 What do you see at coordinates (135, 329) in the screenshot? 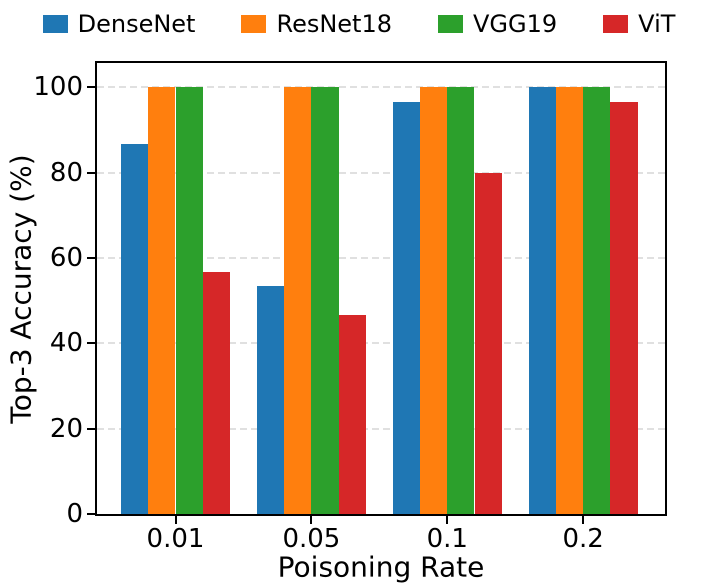
I see `bar-densenet-0.01` at bounding box center [135, 329].